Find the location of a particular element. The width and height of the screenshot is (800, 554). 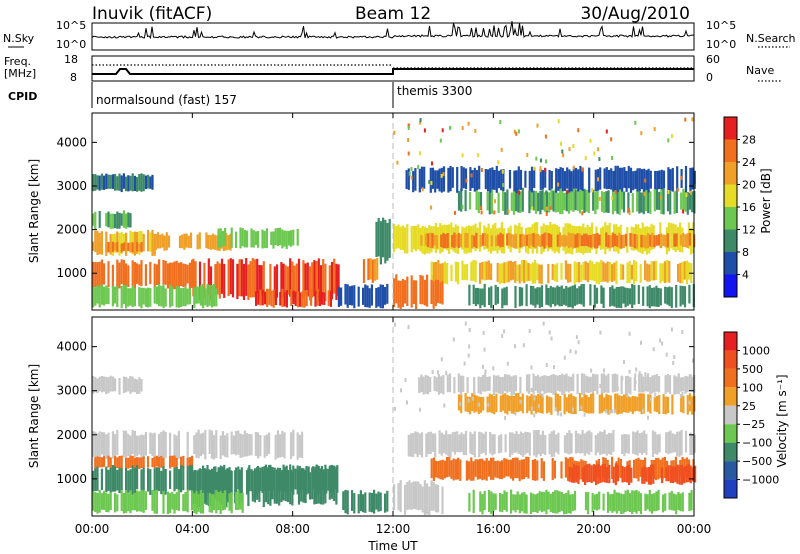

beam-title: Beam 12 is located at coordinates (393, 14).